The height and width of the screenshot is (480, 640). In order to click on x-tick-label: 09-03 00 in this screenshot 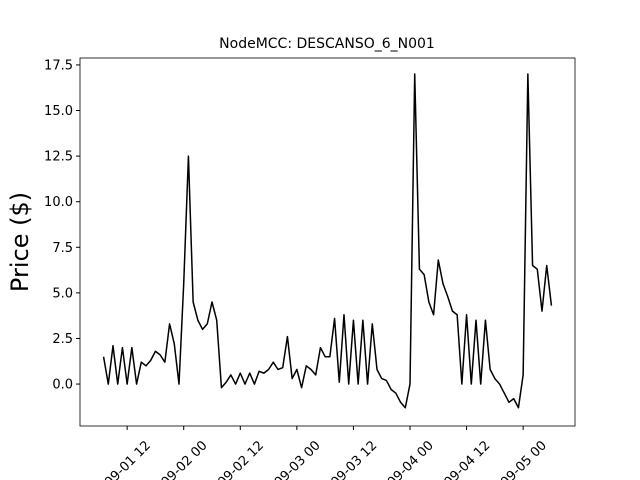, I will do `click(298, 459)`.